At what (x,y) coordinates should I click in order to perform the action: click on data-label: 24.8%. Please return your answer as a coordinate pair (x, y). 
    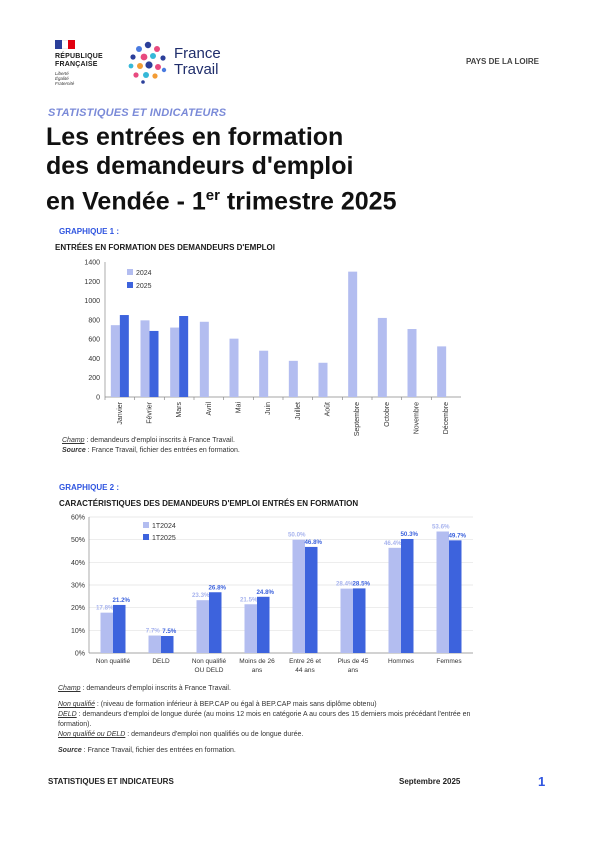
    Looking at the image, I should click on (265, 592).